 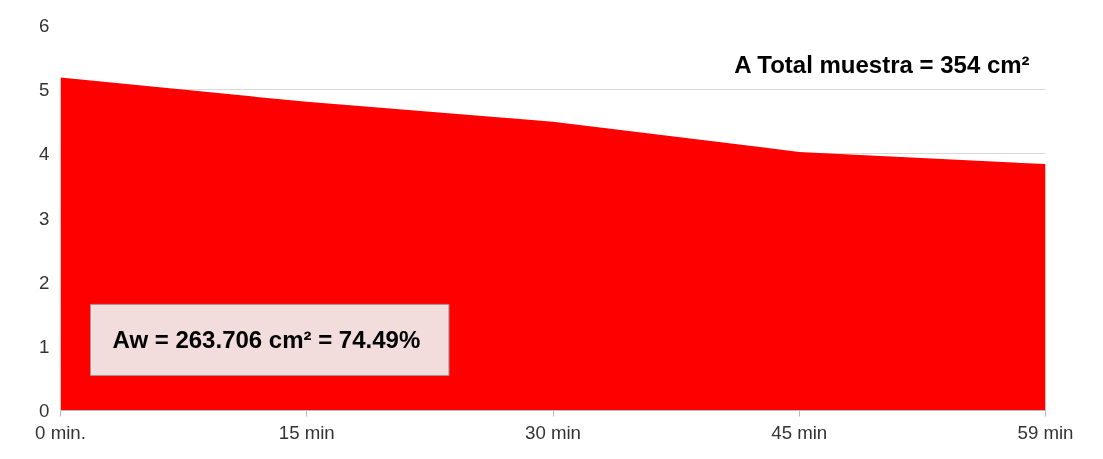 What do you see at coordinates (266, 340) in the screenshot?
I see `annotation: Aw = 263.706 cm² = 74.49%` at bounding box center [266, 340].